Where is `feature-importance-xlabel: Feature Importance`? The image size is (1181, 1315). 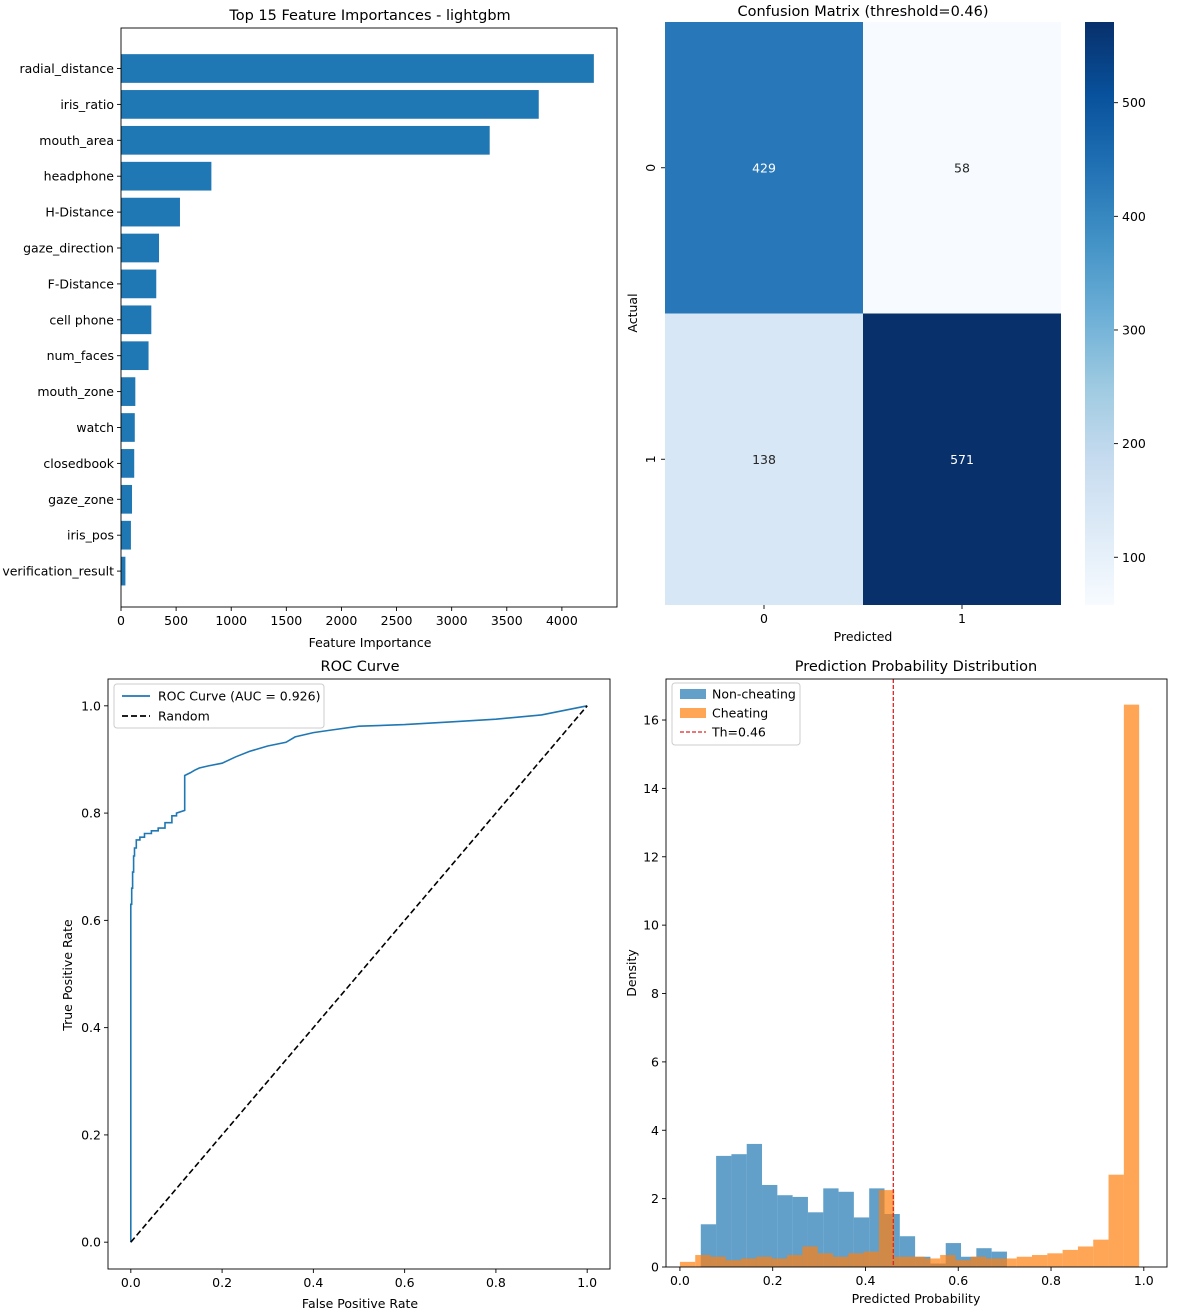
feature-importance-xlabel: Feature Importance is located at coordinates (370, 642).